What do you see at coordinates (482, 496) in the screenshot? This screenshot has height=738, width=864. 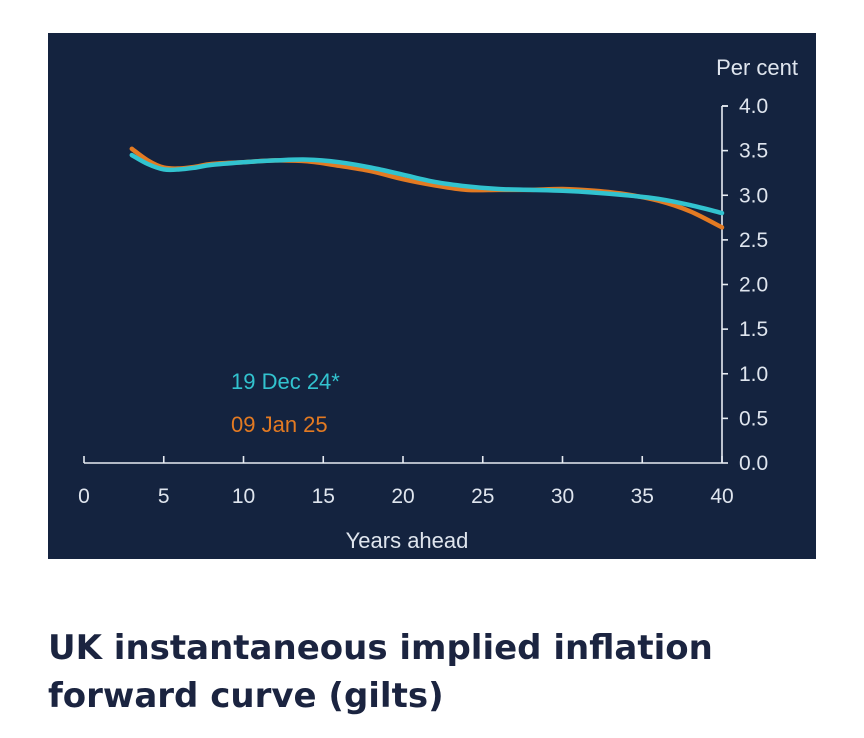 I see `x-tick-label: 25` at bounding box center [482, 496].